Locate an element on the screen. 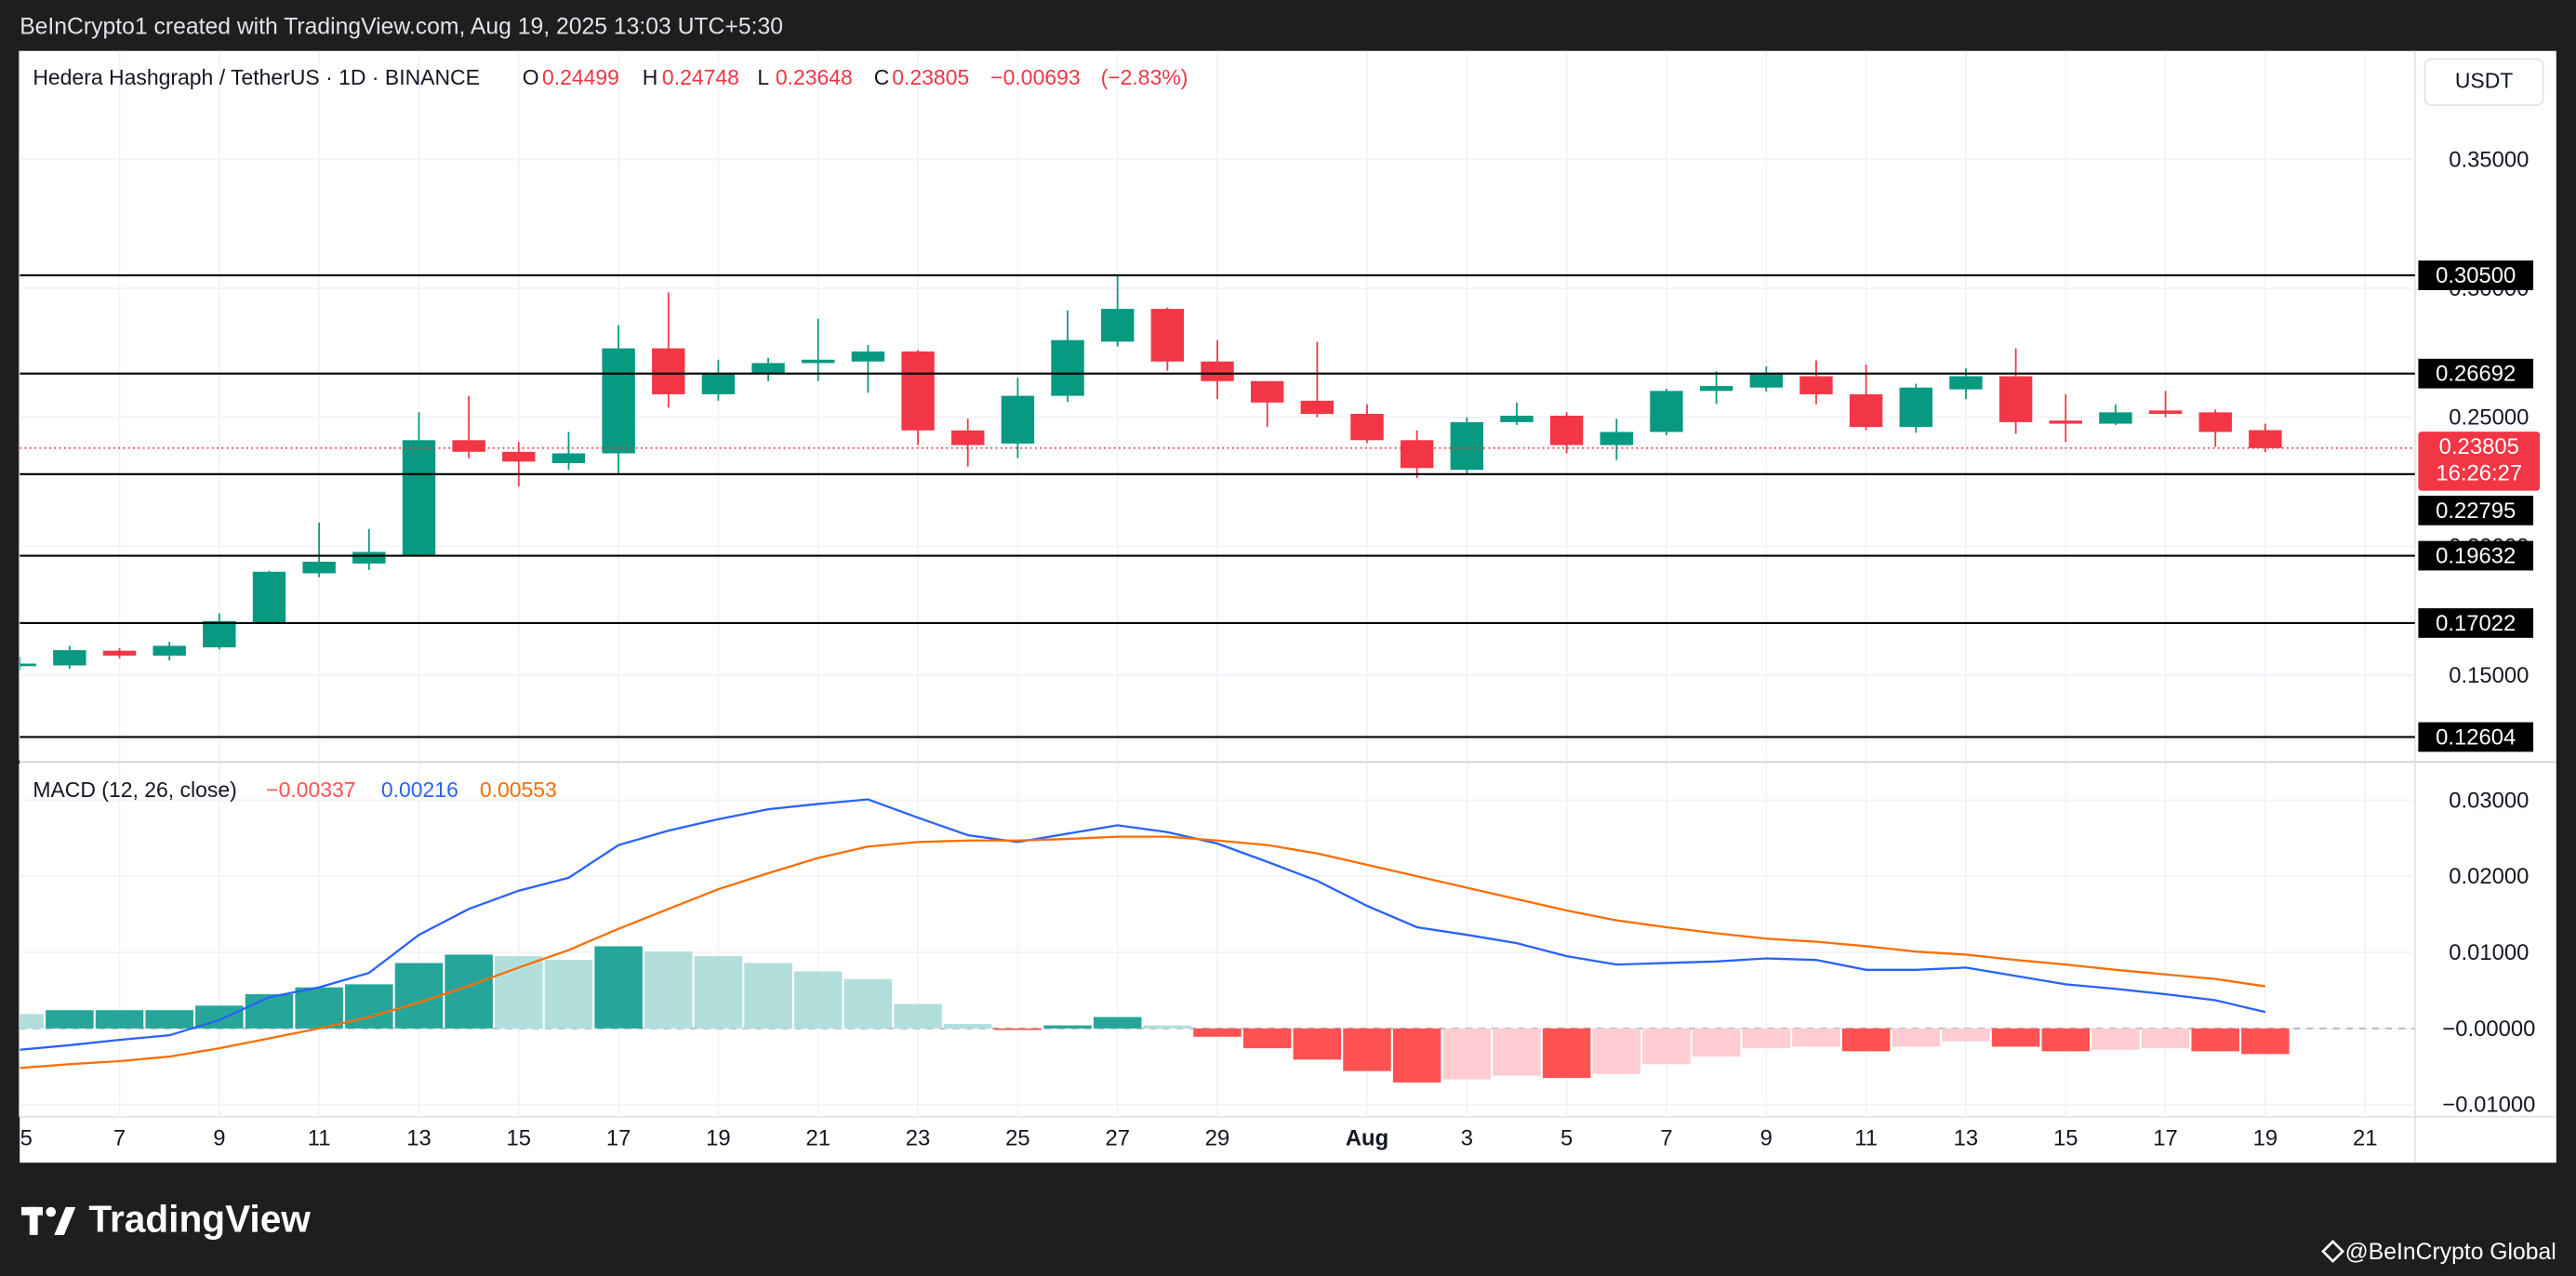 This screenshot has height=1276, width=2576. macd-title: MACD (12, 26, close) is located at coordinates (134, 790).